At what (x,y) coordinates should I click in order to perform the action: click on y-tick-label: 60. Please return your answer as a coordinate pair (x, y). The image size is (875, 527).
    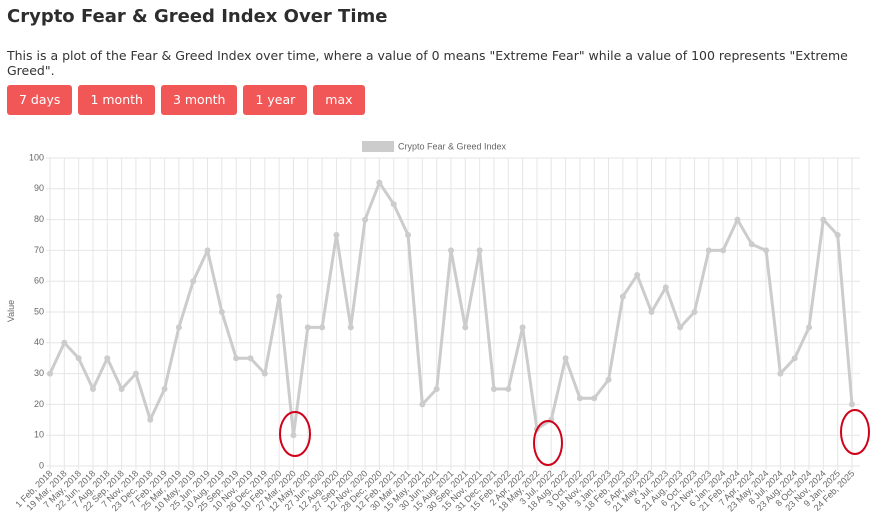
    Looking at the image, I should click on (39, 281).